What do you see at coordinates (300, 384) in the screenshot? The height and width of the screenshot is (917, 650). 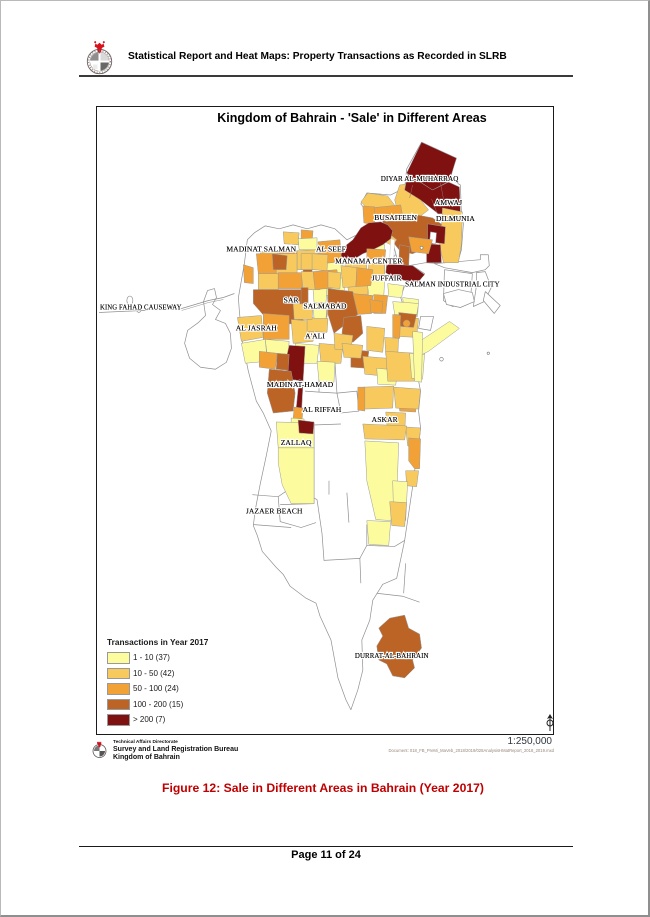 I see `svg-text: MADINAT-HAMAD` at bounding box center [300, 384].